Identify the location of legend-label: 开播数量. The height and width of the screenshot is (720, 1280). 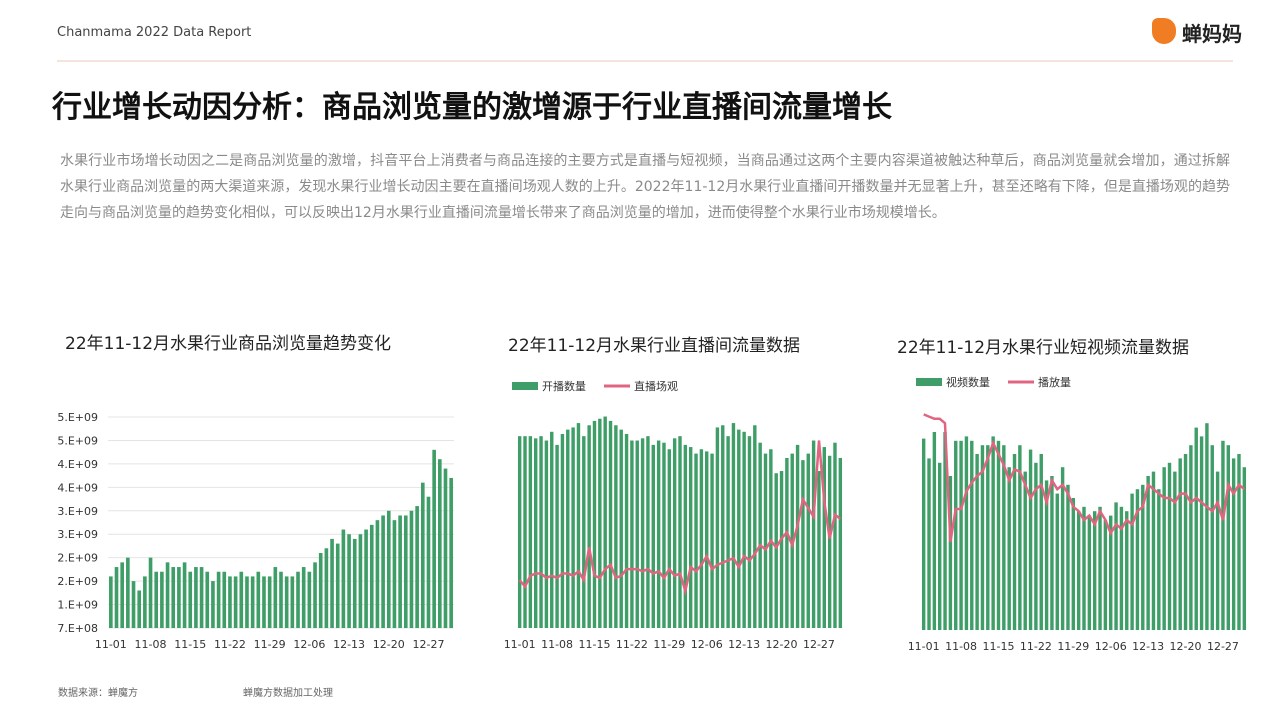
(564, 386).